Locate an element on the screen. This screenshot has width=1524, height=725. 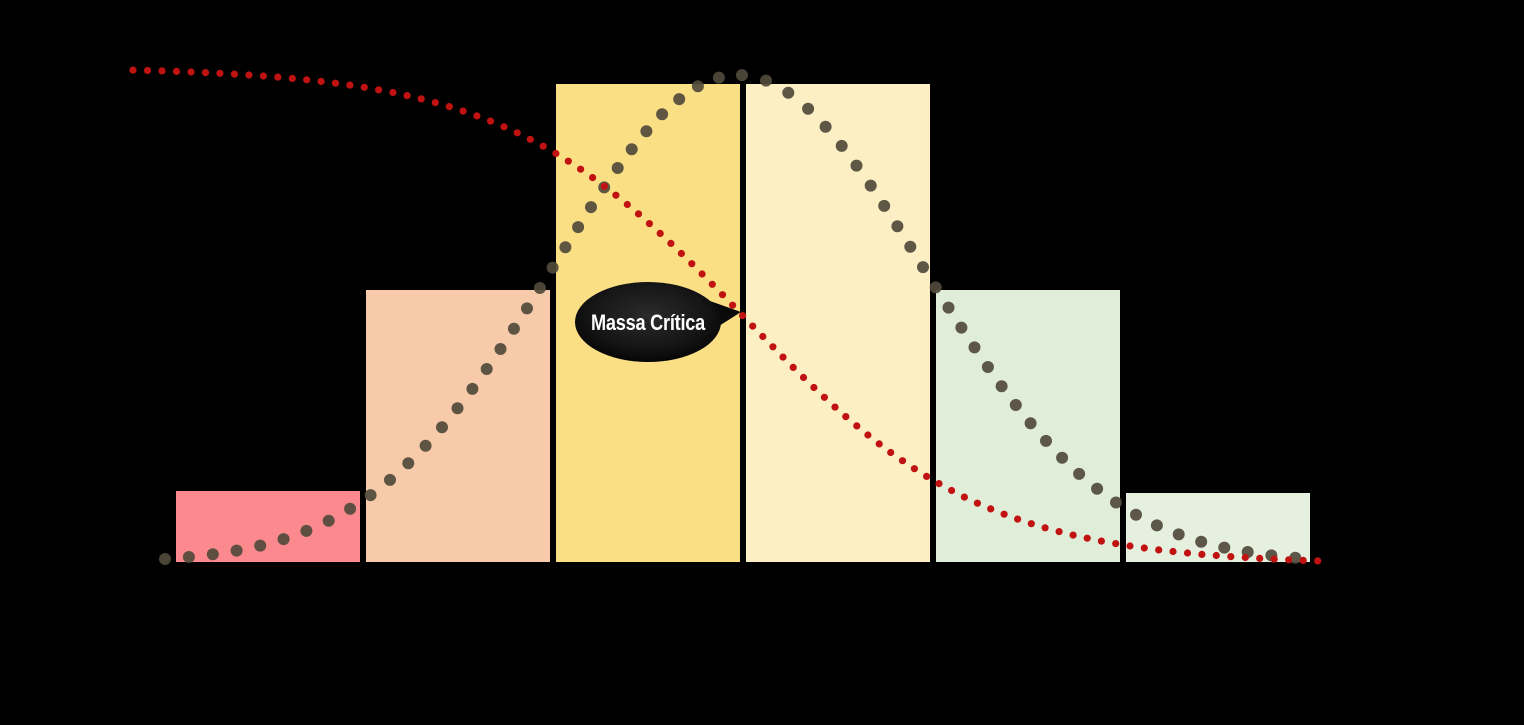
callout-bubble is located at coordinates (648, 322).